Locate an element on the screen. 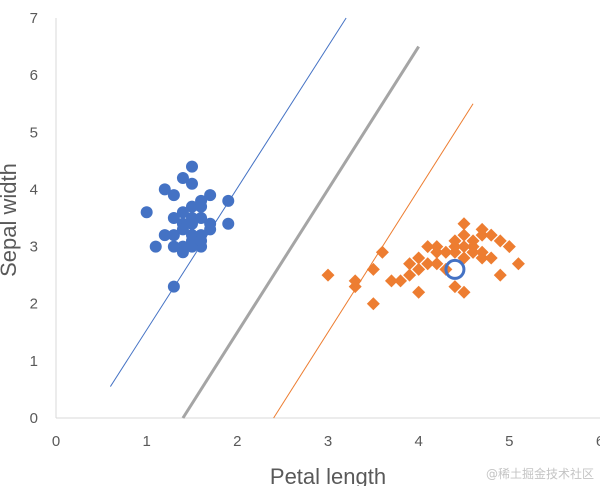 The width and height of the screenshot is (600, 486). y-tick-label: 5 is located at coordinates (34, 132).